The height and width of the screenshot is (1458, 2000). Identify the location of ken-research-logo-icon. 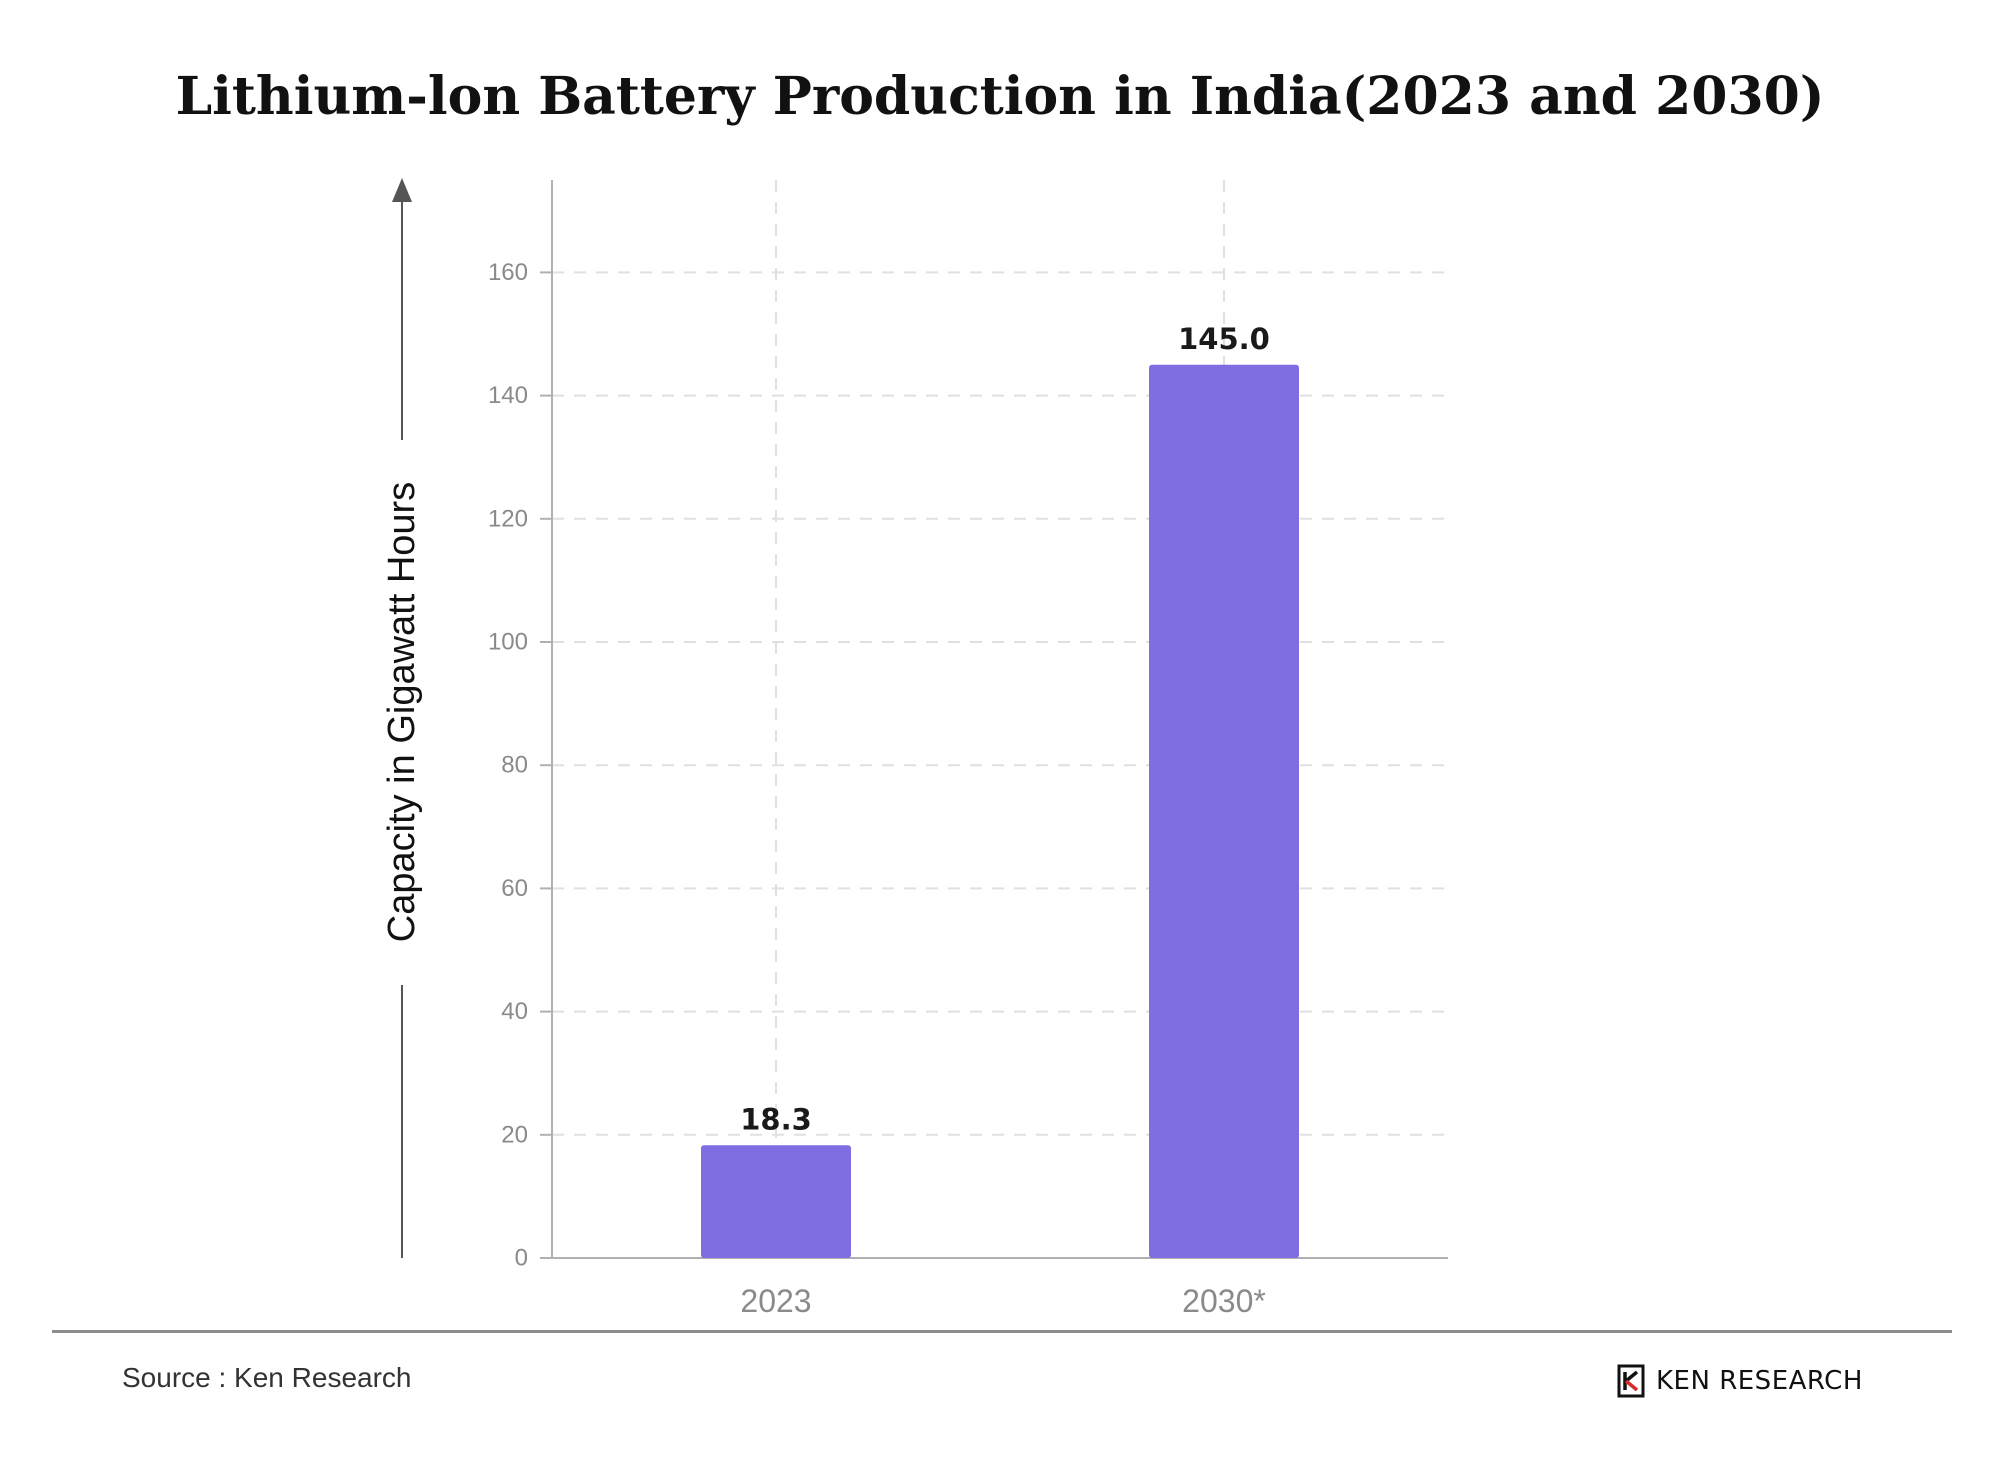
(1631, 1381).